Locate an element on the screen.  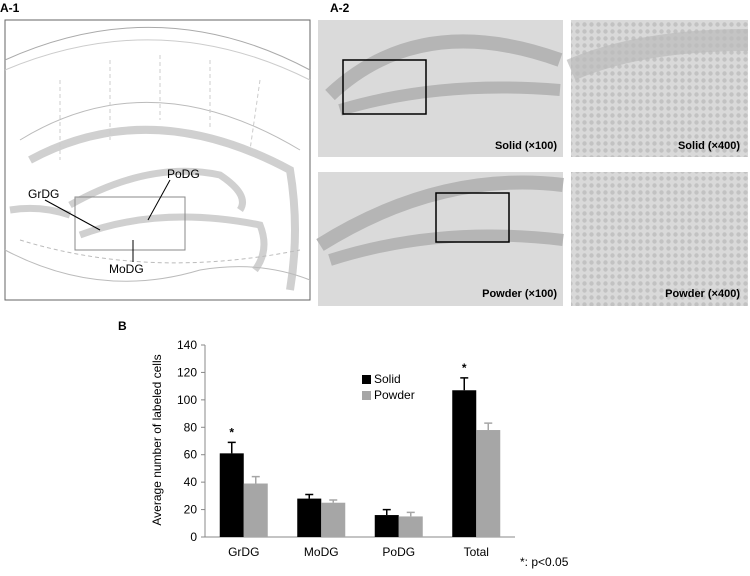
y-tick-label: 0 is located at coordinates (193, 537).